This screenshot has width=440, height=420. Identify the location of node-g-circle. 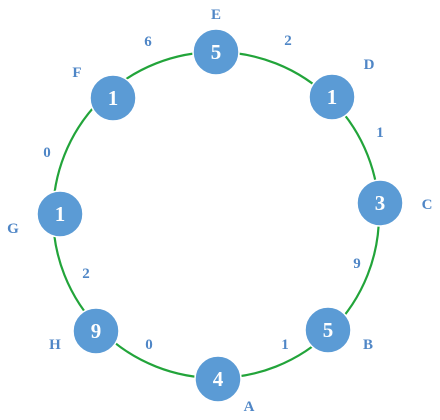
(60, 214).